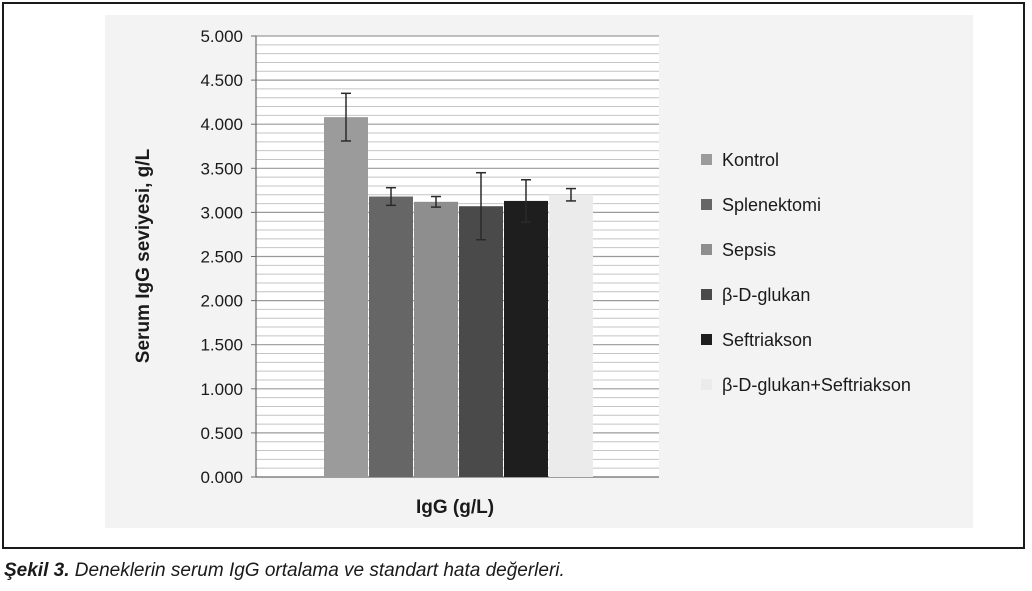 The width and height of the screenshot is (1032, 591). I want to click on y-tick-label: 4.500, so click(221, 80).